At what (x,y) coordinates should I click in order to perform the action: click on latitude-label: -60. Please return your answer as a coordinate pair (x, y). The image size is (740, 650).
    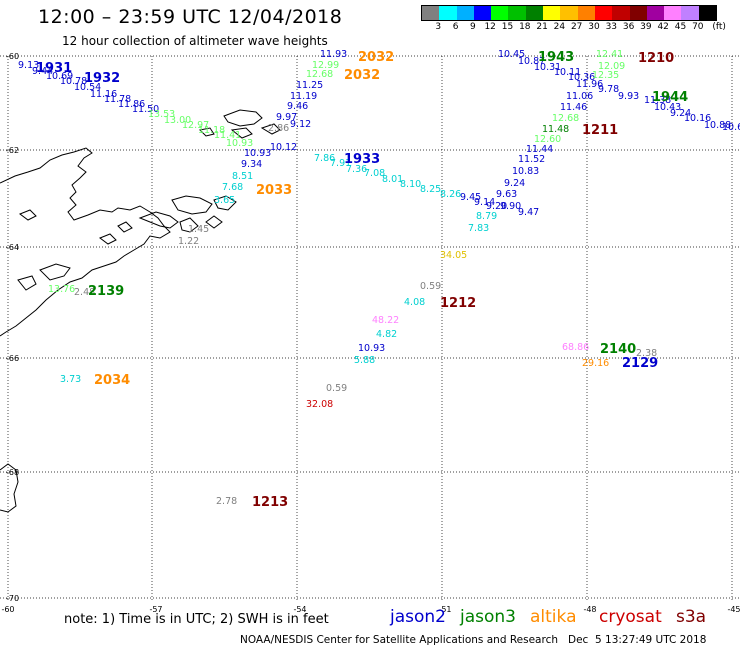
    Looking at the image, I should click on (12, 56).